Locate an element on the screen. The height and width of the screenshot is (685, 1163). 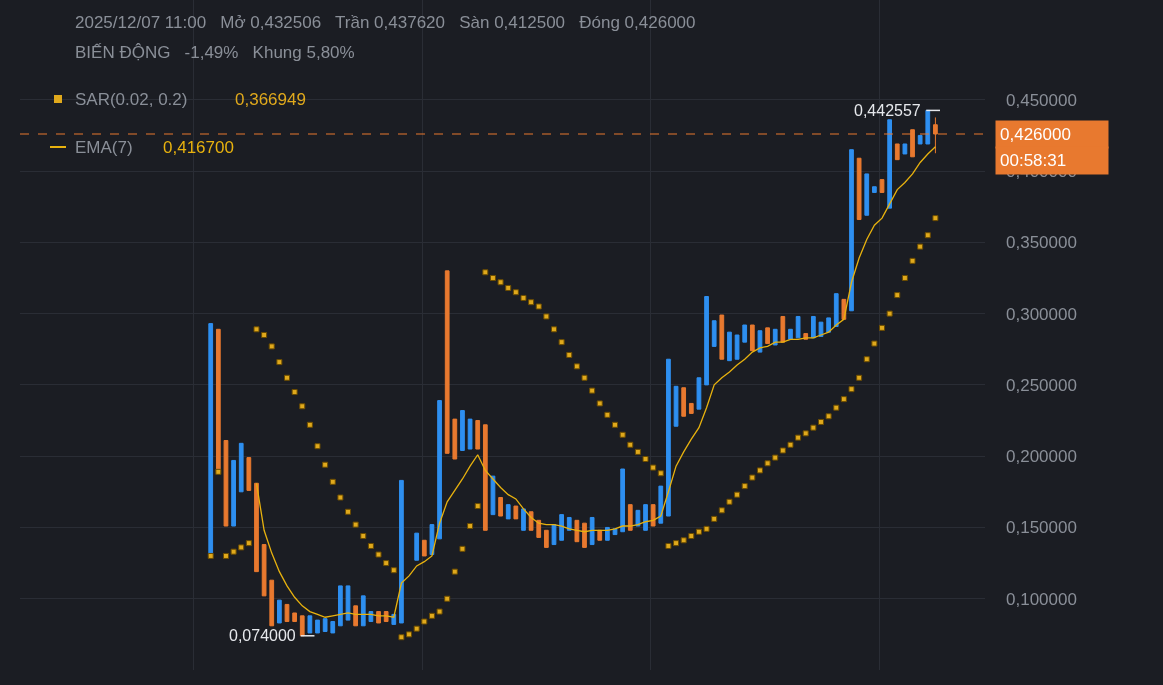
y-tick-label: 0,150000 is located at coordinates (1041, 528).